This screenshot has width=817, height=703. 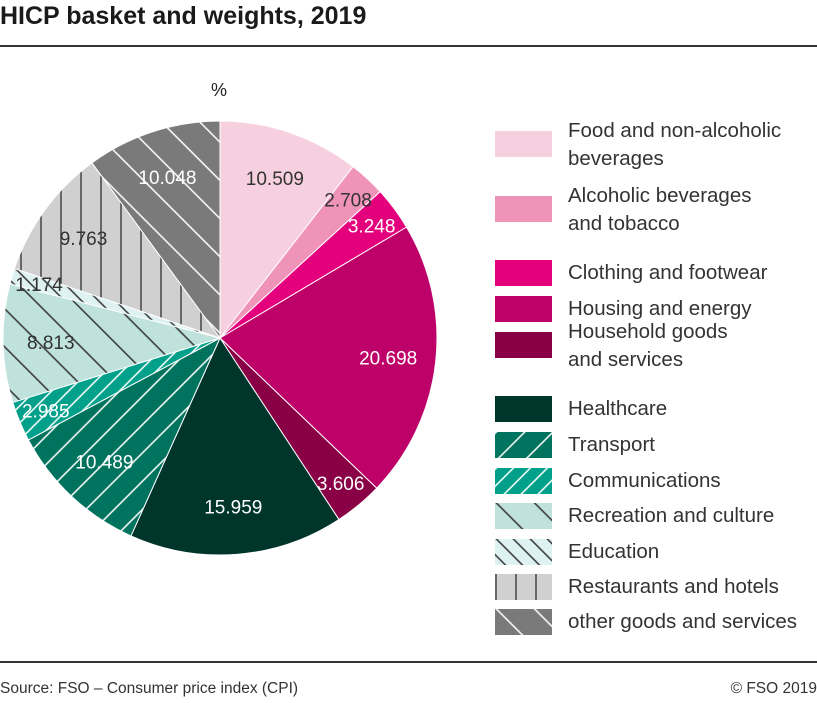 What do you see at coordinates (624, 223) in the screenshot?
I see `legend-label-line: and tobacco` at bounding box center [624, 223].